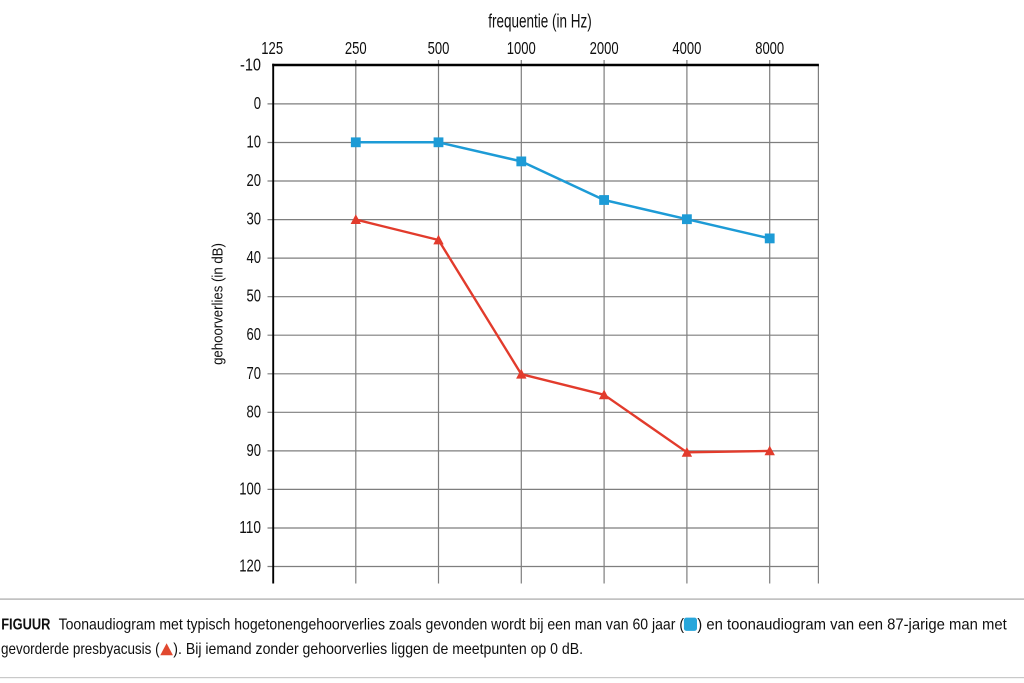 This screenshot has width=1024, height=683. I want to click on svg-text: -10, so click(250, 64).